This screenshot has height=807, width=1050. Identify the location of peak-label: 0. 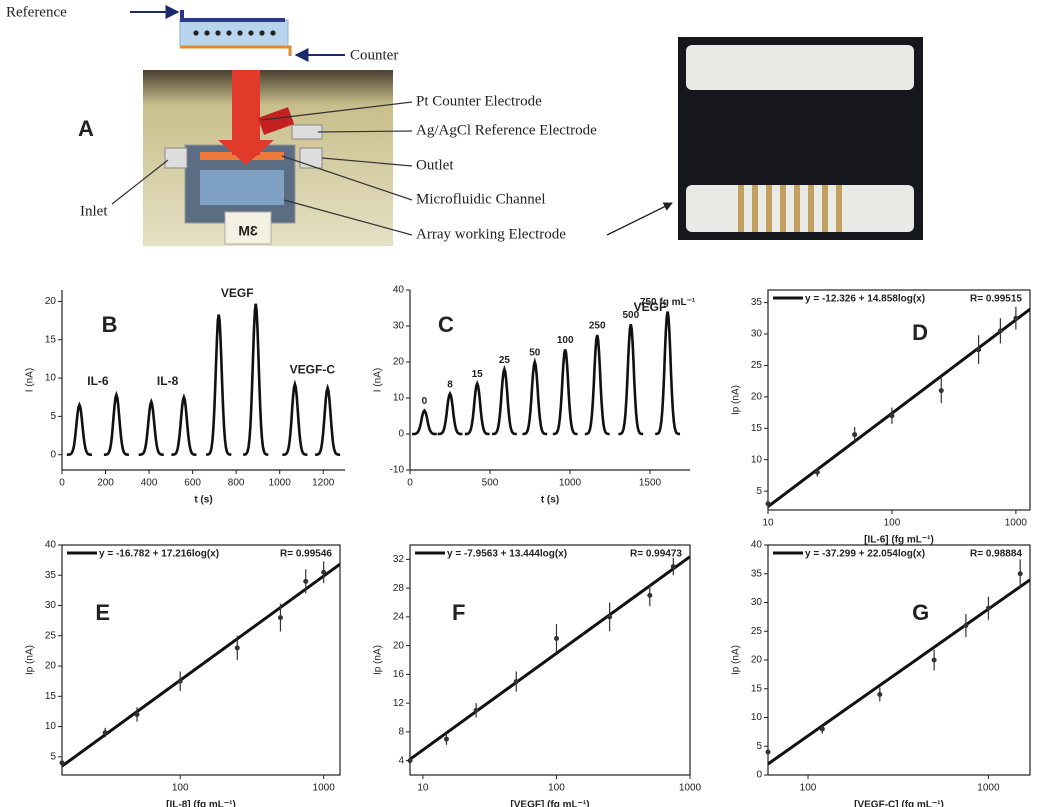
(425, 401).